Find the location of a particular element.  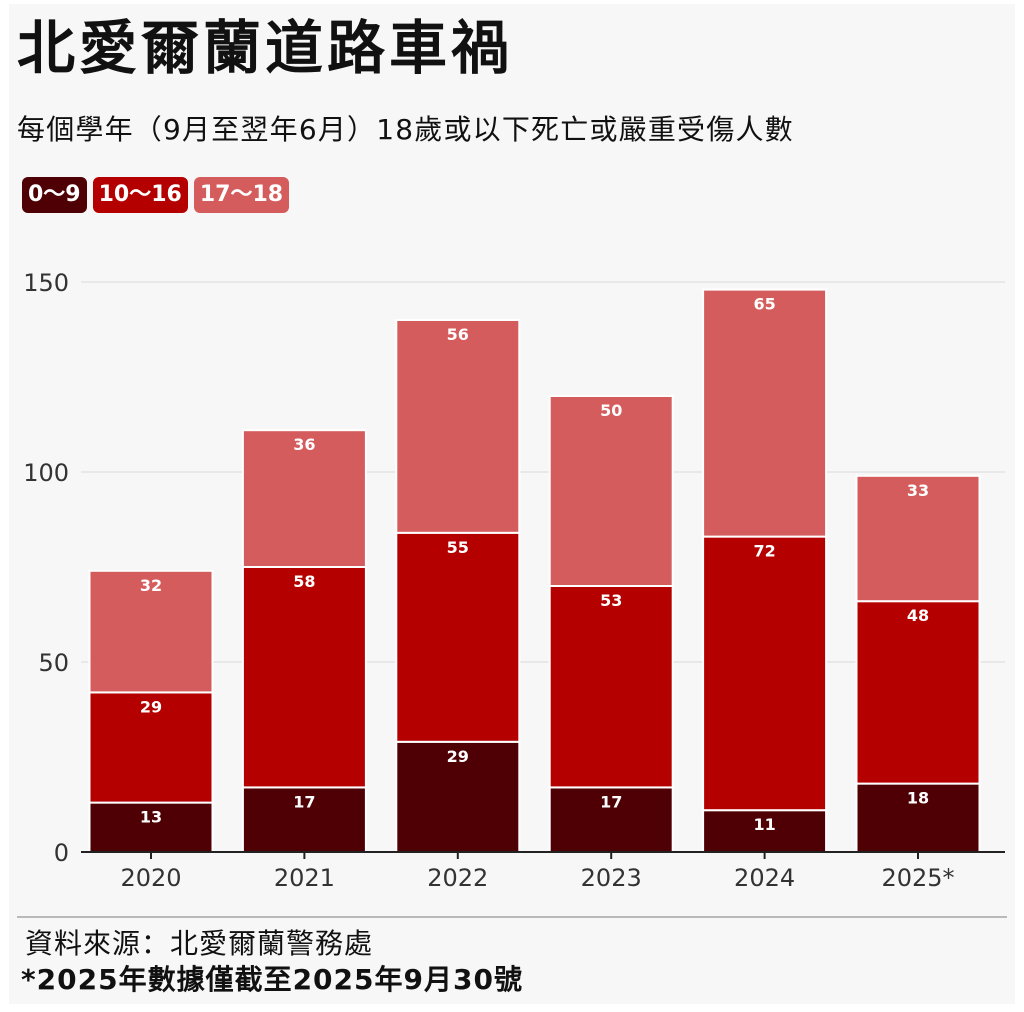

bar-value-label: 53 is located at coordinates (611, 600).